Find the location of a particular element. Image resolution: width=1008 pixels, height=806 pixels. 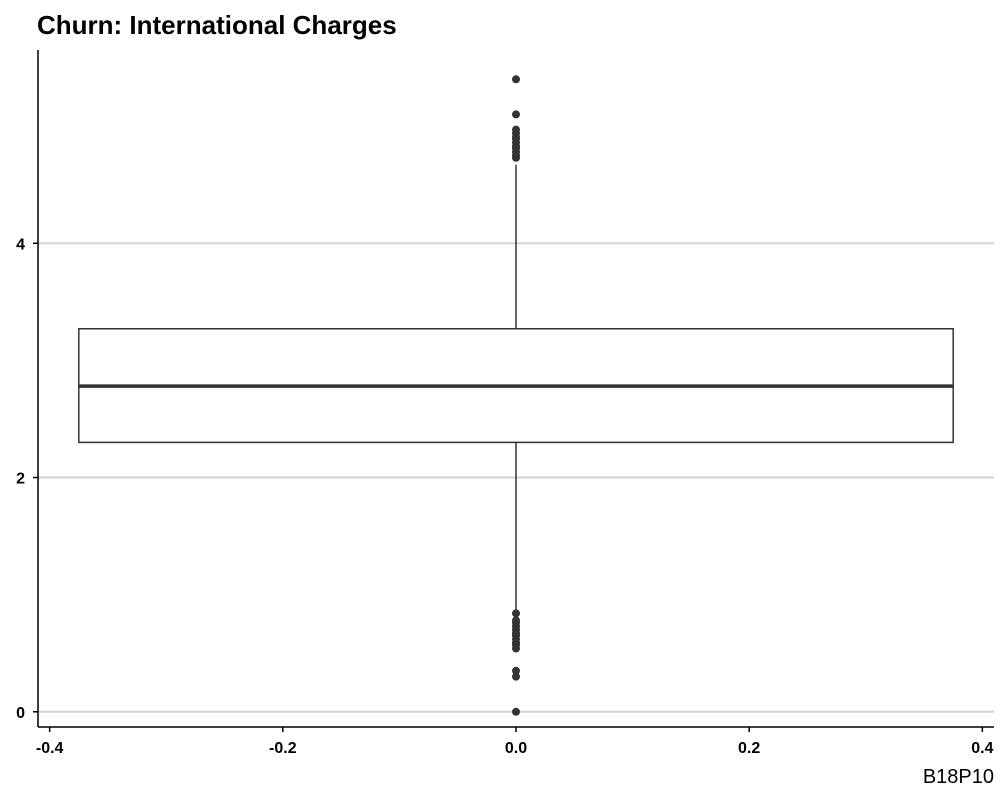

x-tick-label: 0.2 is located at coordinates (749, 748).